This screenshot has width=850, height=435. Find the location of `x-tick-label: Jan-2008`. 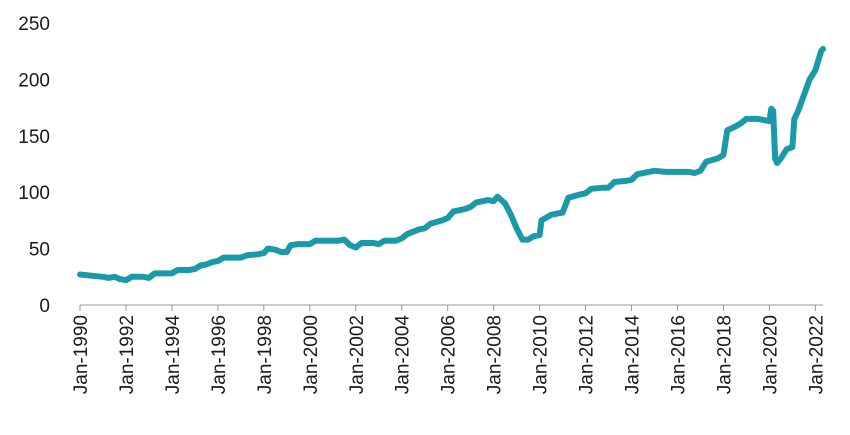

x-tick-label: Jan-2008 is located at coordinates (495, 354).